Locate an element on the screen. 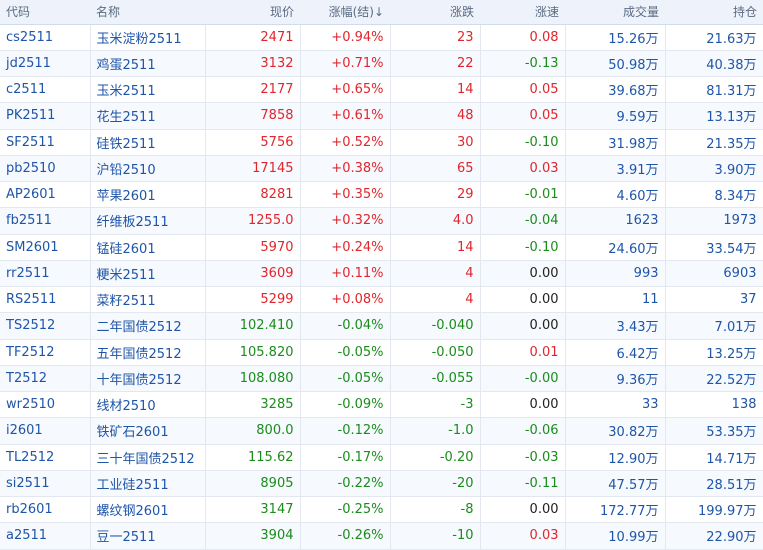 This screenshot has height=550, width=763. header-speed: 涨速 is located at coordinates (522, 12).